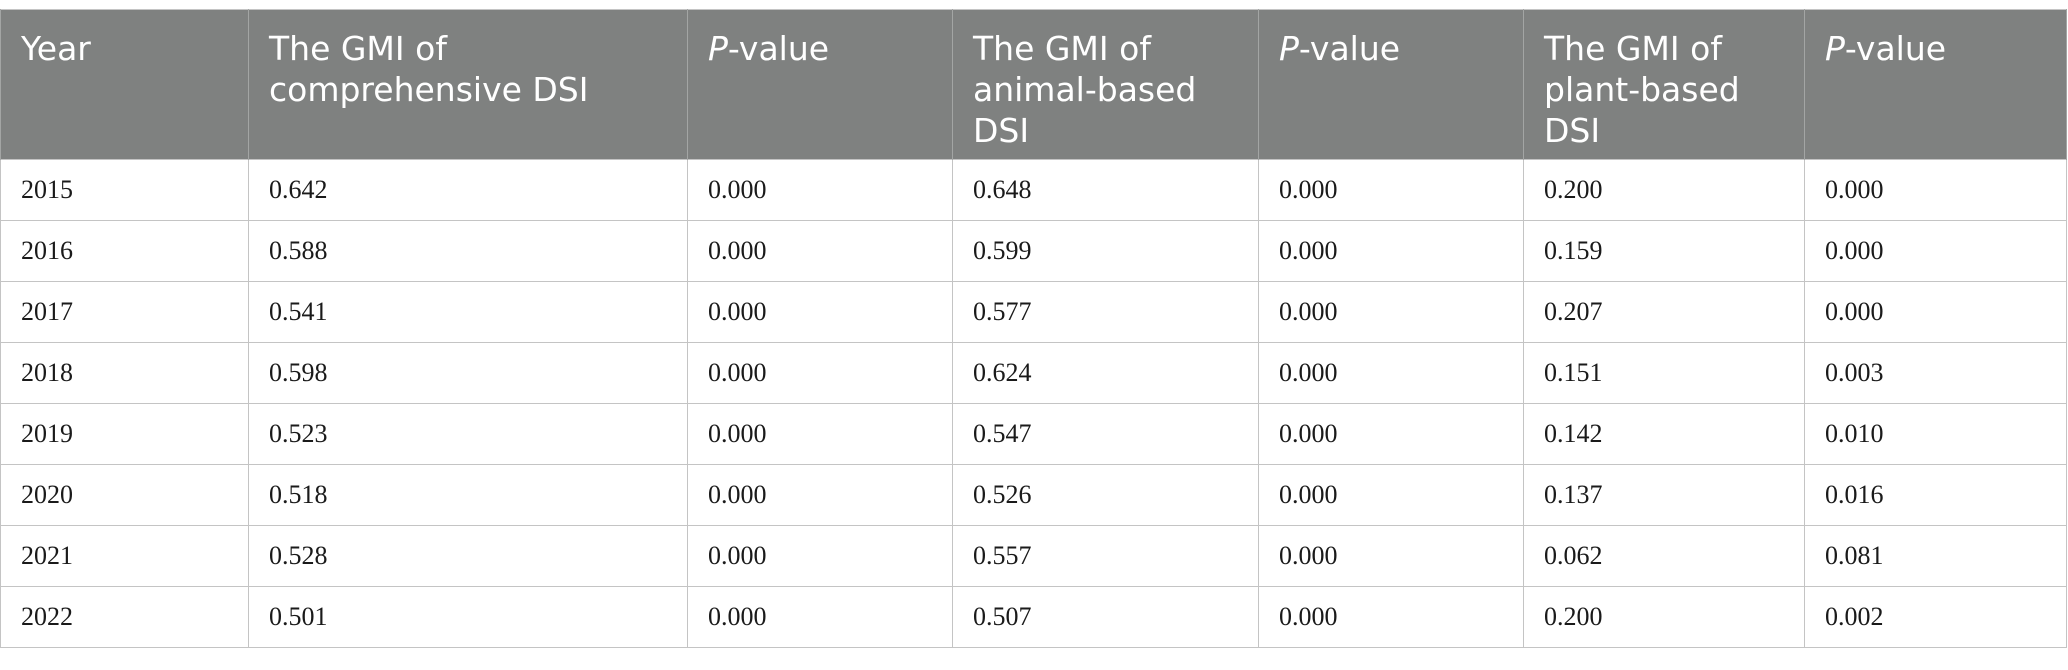 Image resolution: width=2068 pixels, height=670 pixels. I want to click on header-p-value-plant: P-value, so click(1935, 84).